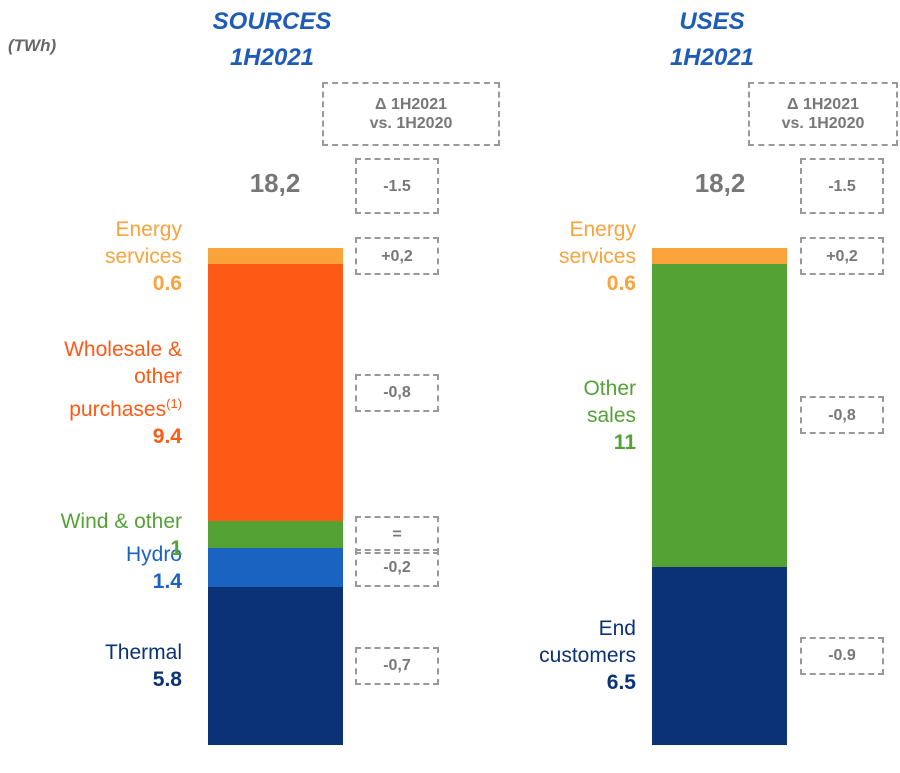 The height and width of the screenshot is (773, 900). I want to click on segment-name: customers, so click(587, 655).